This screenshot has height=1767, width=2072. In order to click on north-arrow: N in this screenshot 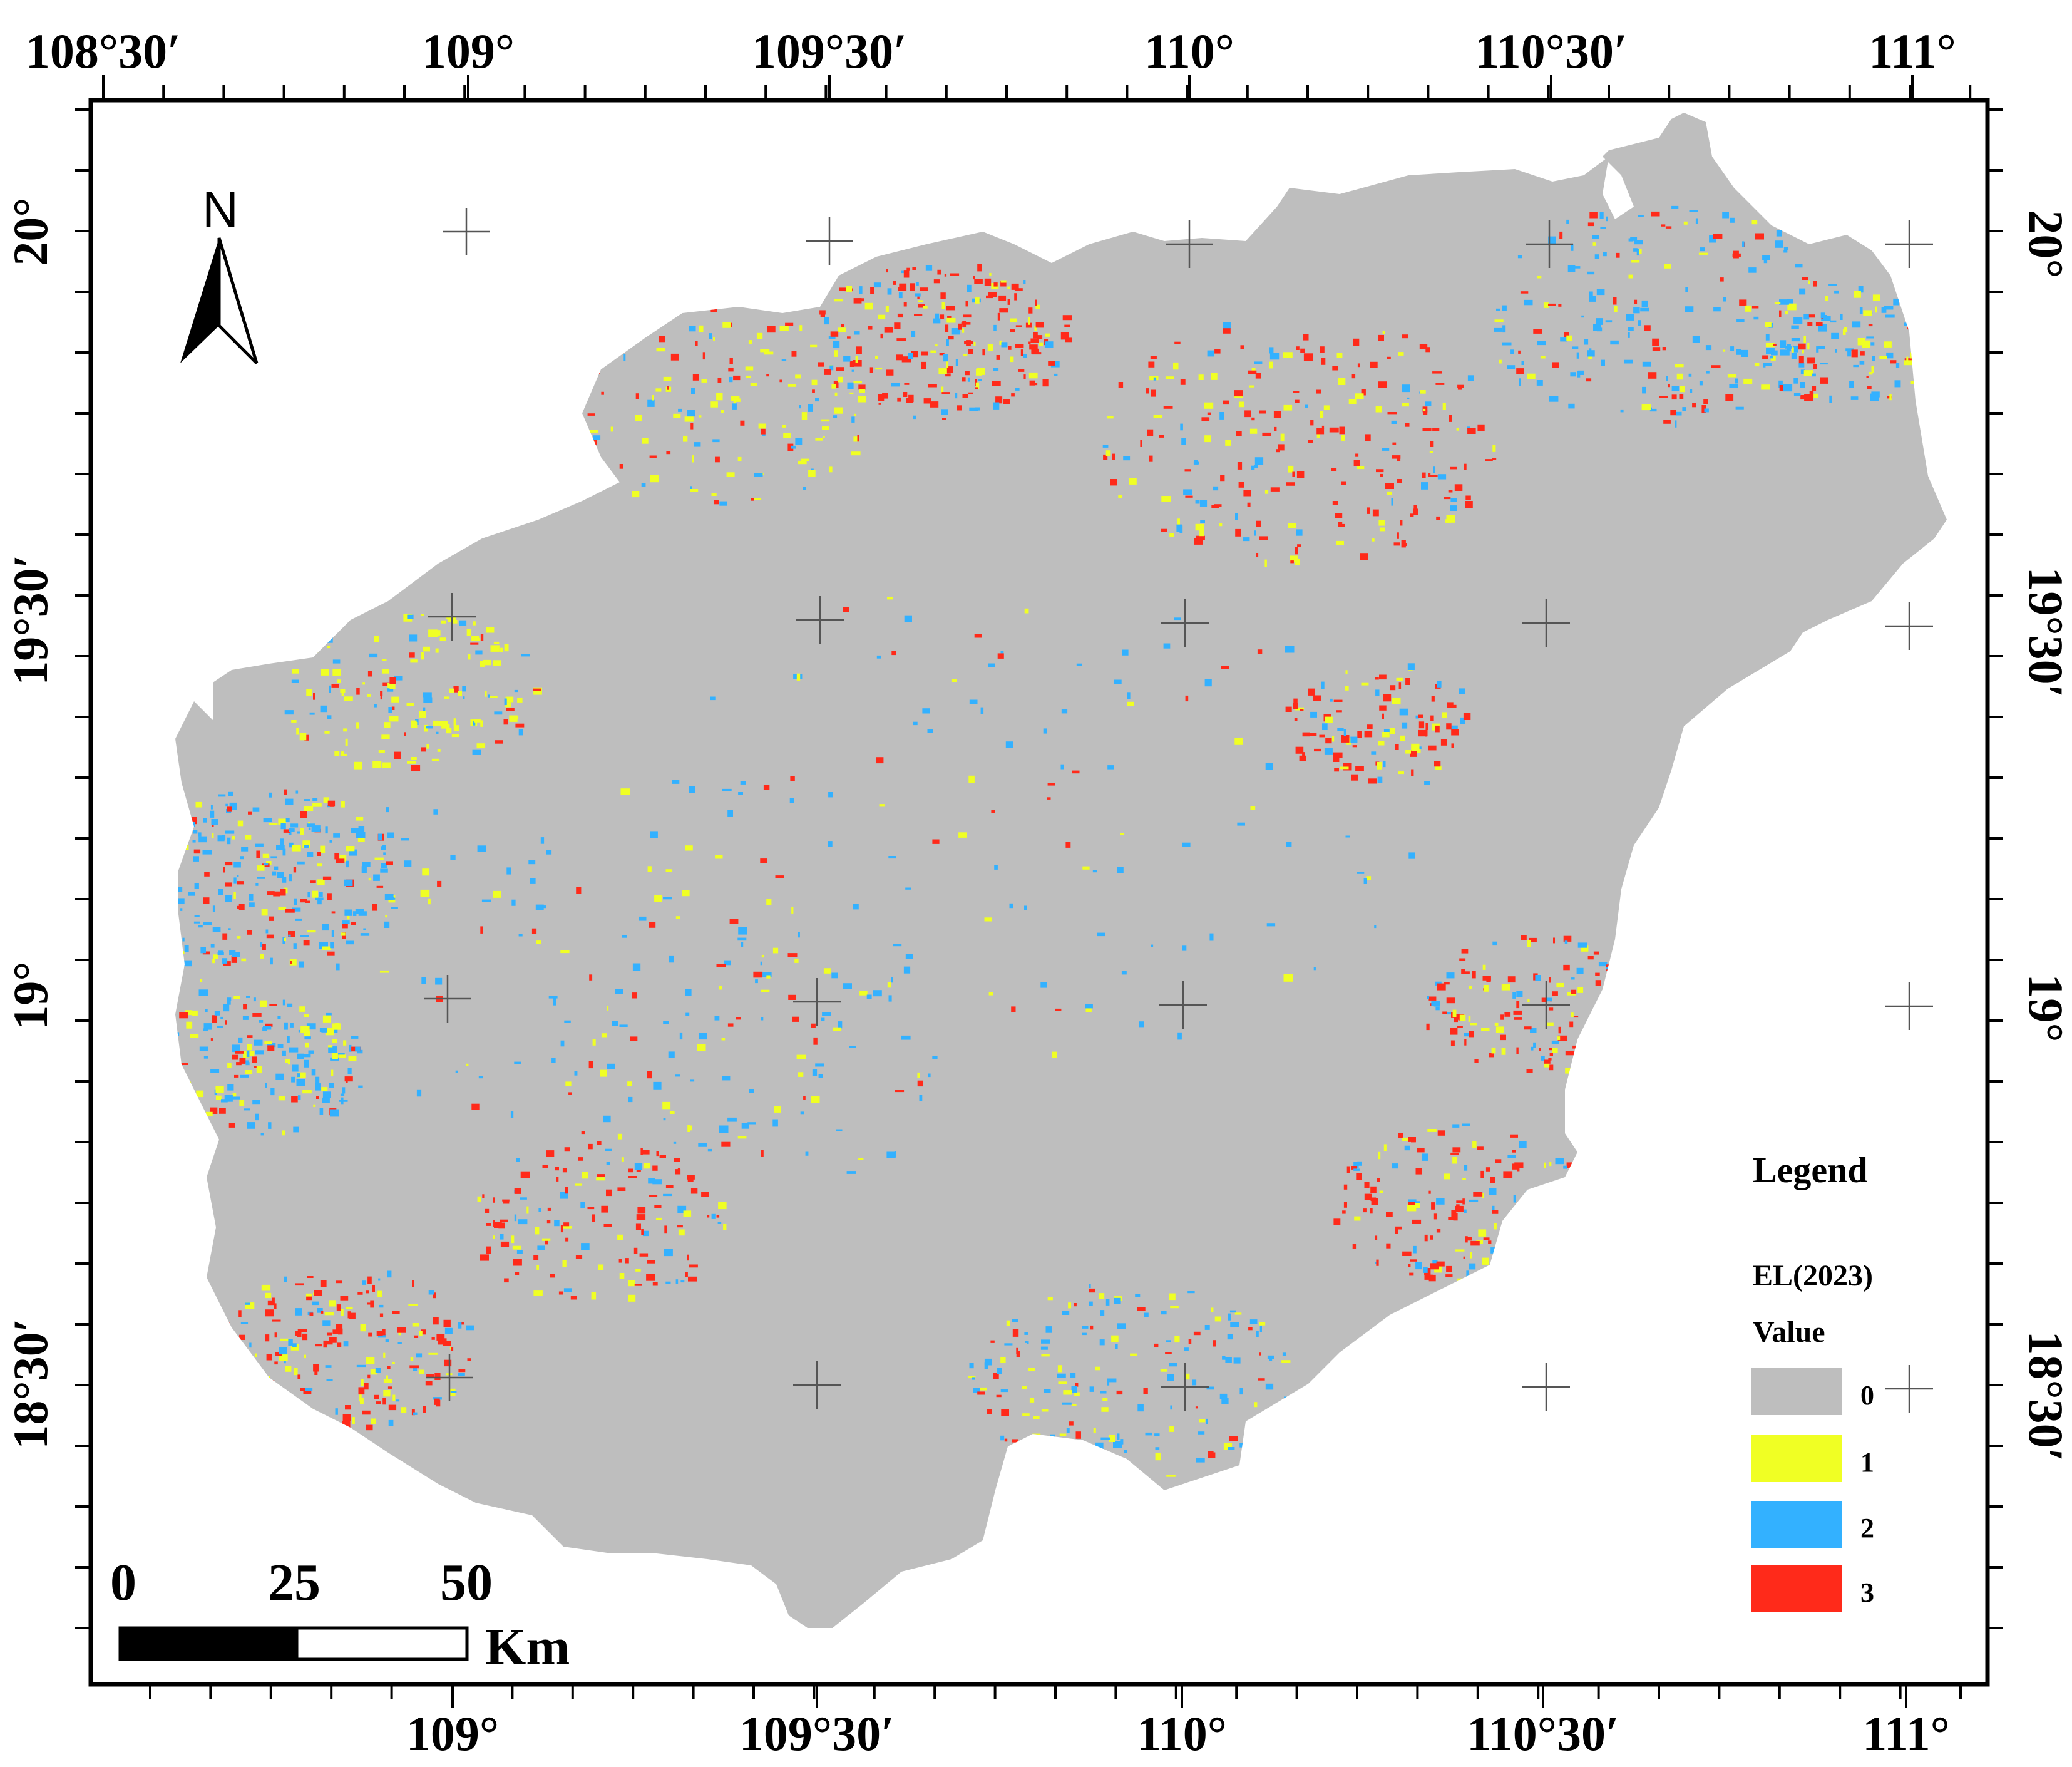, I will do `click(219, 273)`.